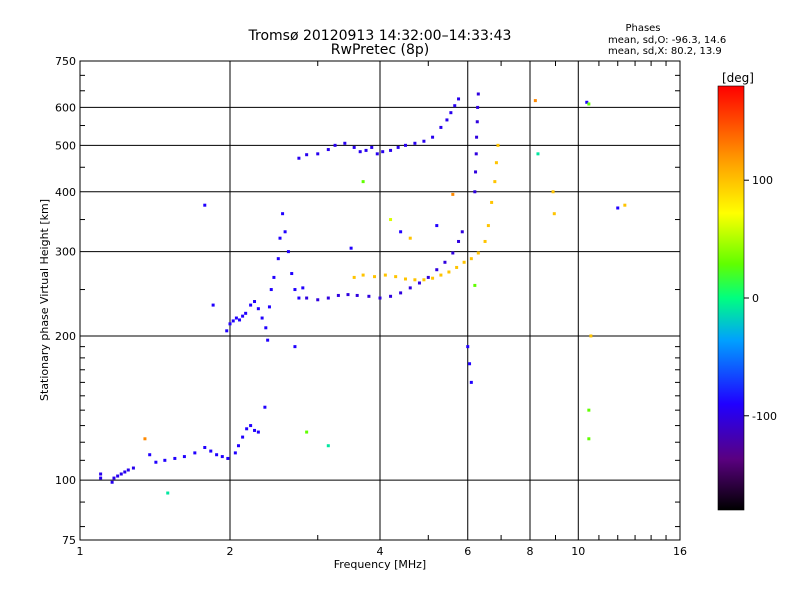  Describe the element at coordinates (230, 551) in the screenshot. I see `x-tick-label: 2` at that location.